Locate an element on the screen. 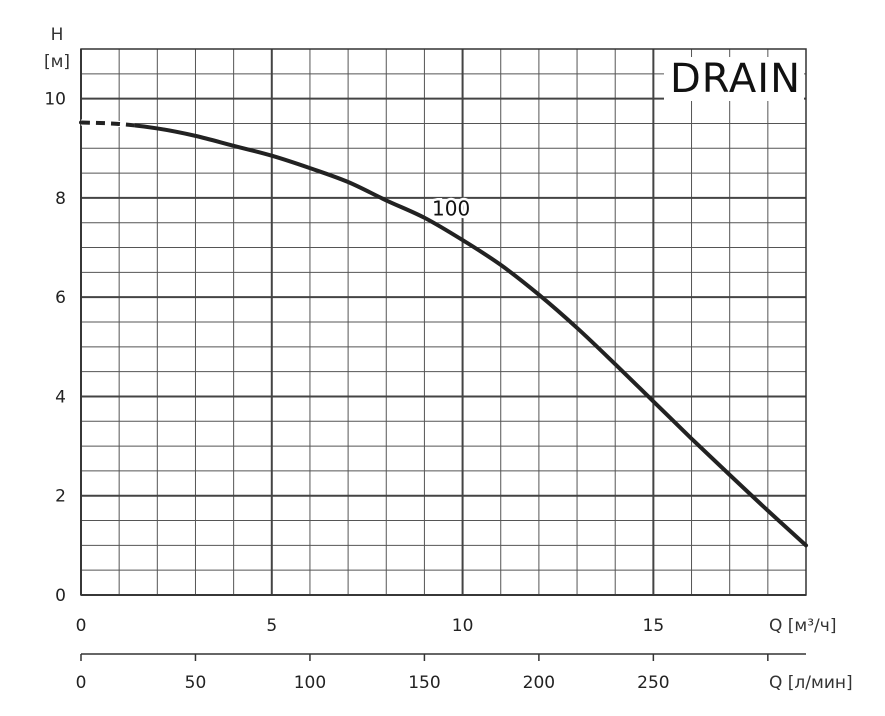 The image size is (885, 716). secondary-x-tick-label: 150 is located at coordinates (424, 683).